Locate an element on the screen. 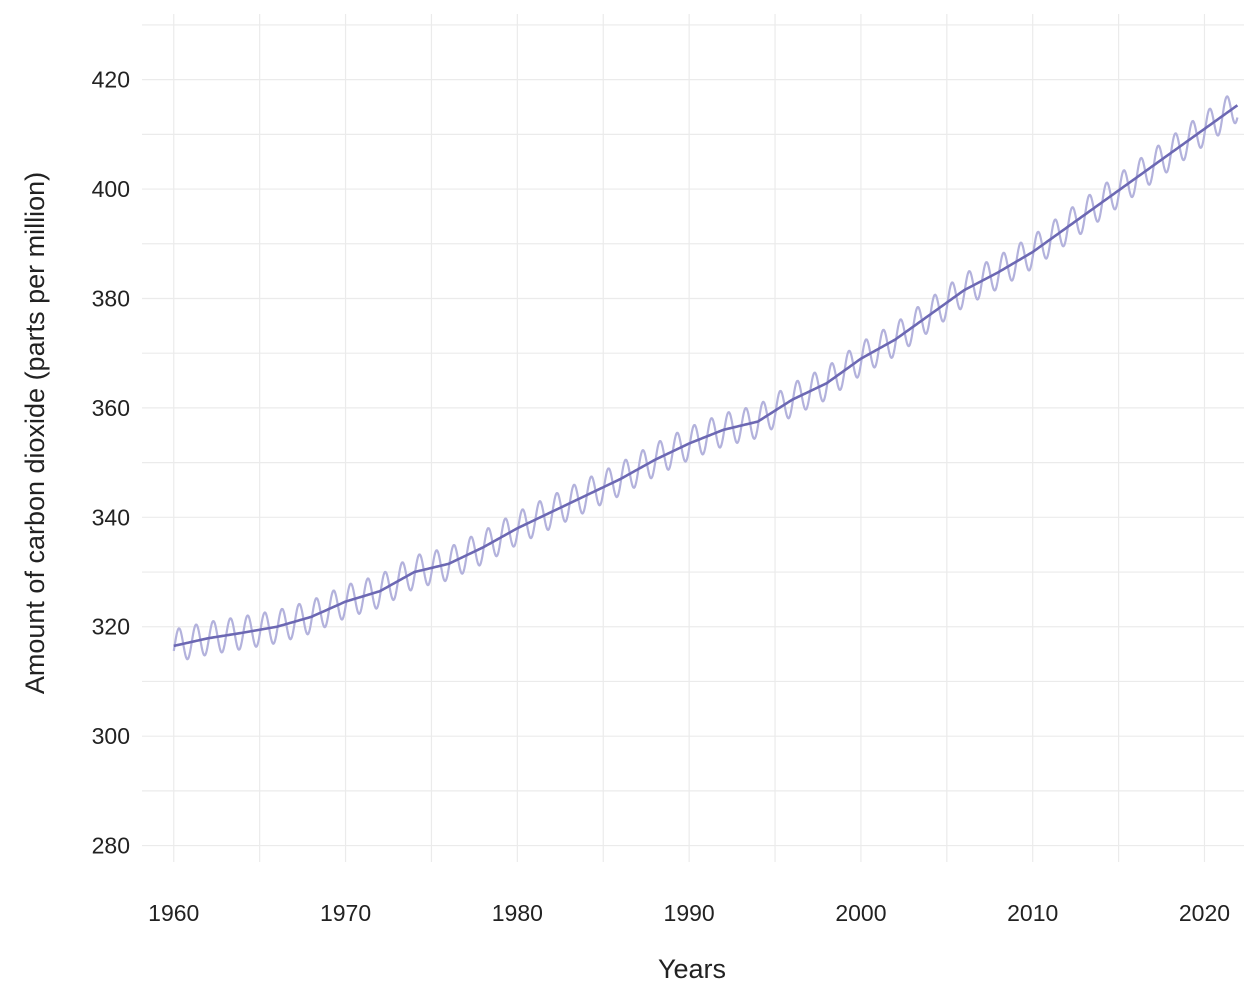  x-axis-tick-labels: 1960 1970 1980 1990 2000 2010 2020 is located at coordinates (689, 913).